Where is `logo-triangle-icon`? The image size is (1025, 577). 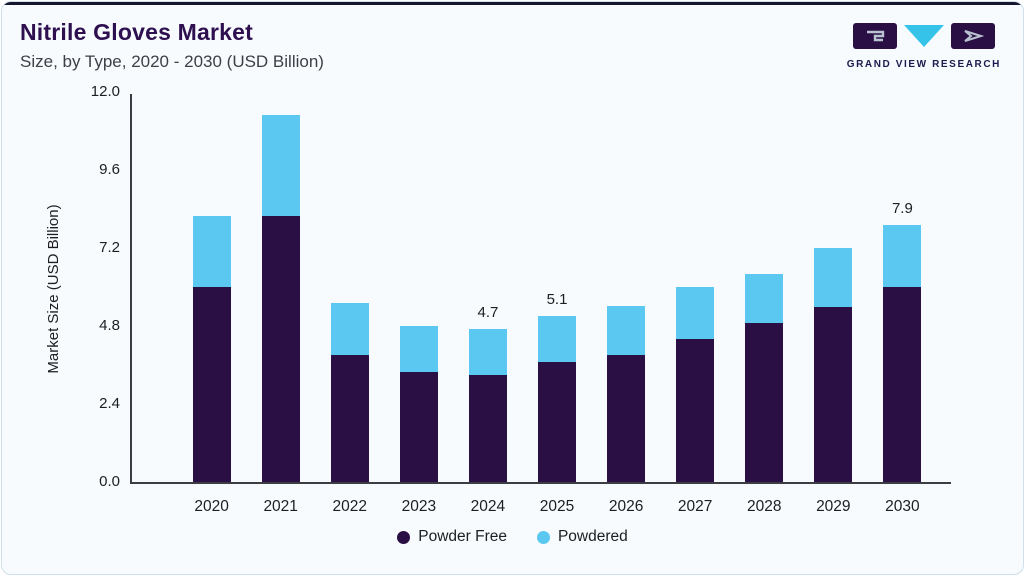 logo-triangle-icon is located at coordinates (924, 38).